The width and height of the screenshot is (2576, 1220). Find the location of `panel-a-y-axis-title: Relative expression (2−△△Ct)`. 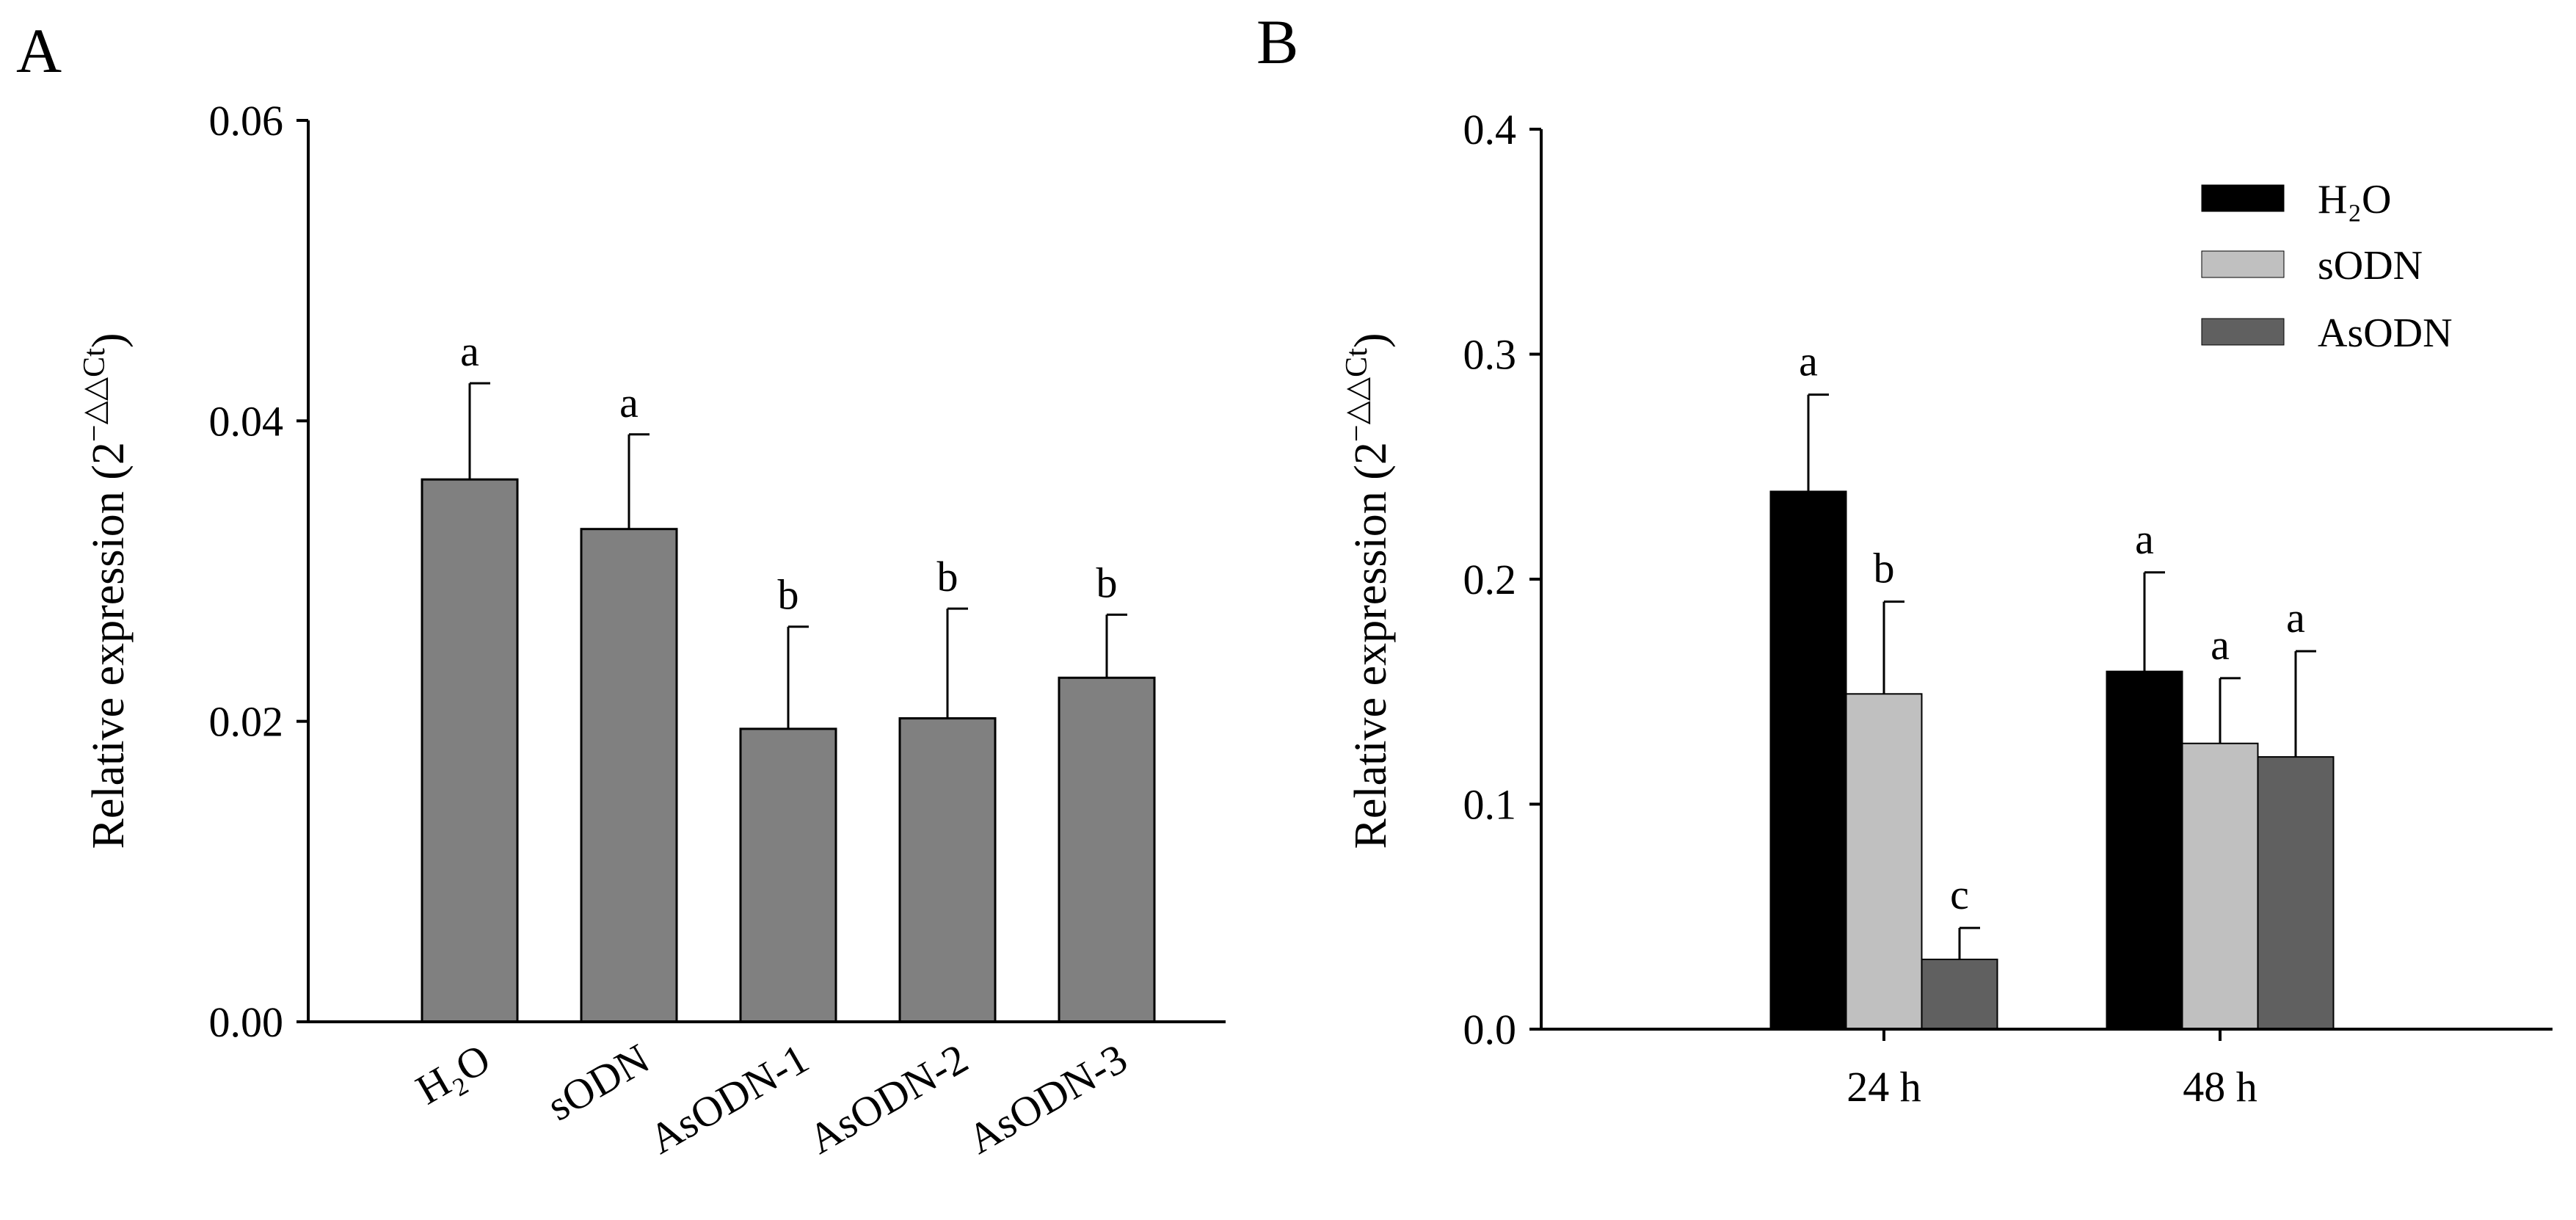

panel-a-y-axis-title: Relative expression (2−△△Ct) is located at coordinates (106, 591).